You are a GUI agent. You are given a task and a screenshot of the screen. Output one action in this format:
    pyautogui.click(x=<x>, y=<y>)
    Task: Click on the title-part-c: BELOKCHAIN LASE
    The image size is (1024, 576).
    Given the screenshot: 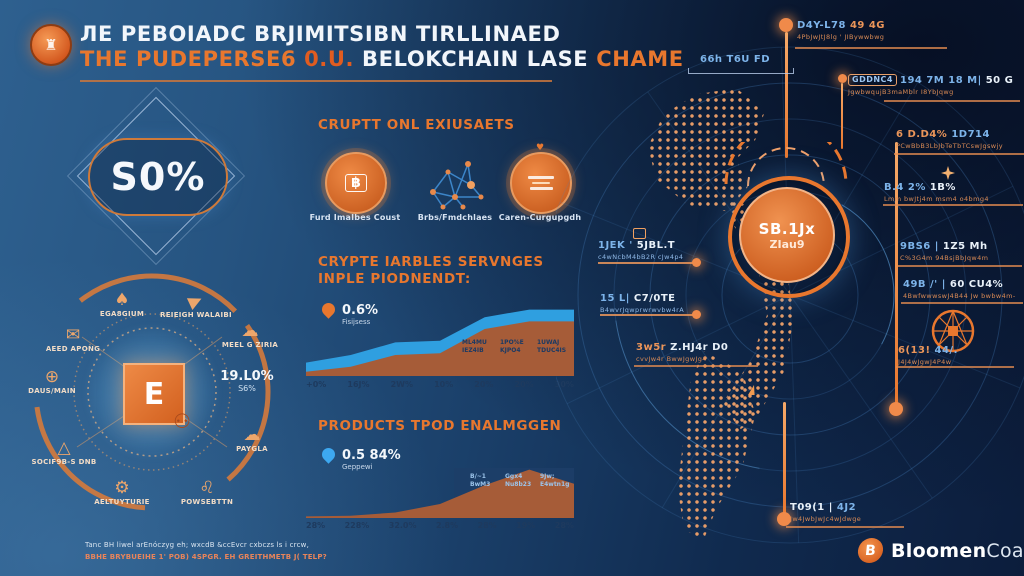 What is the action you would take?
    pyautogui.click(x=475, y=59)
    